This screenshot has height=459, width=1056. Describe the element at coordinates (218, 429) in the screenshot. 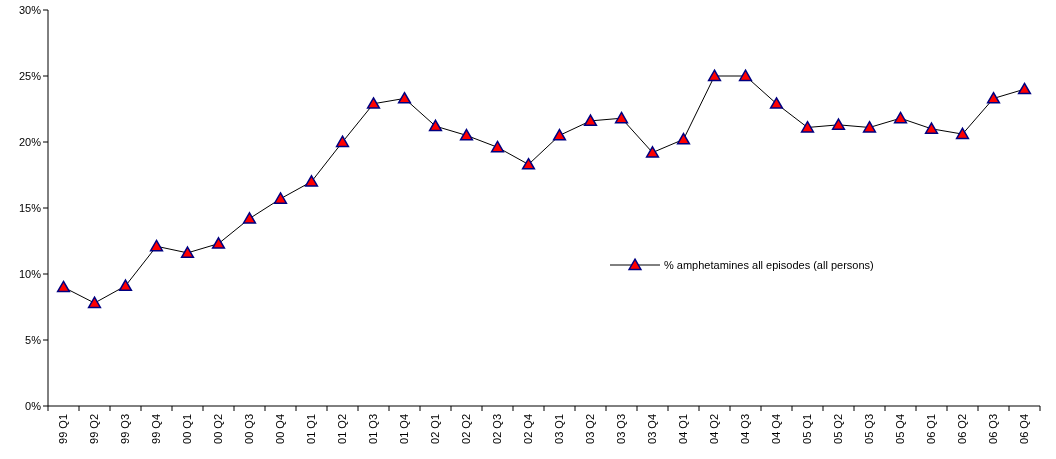

I see `x-tick-label: 00 Q2` at that location.